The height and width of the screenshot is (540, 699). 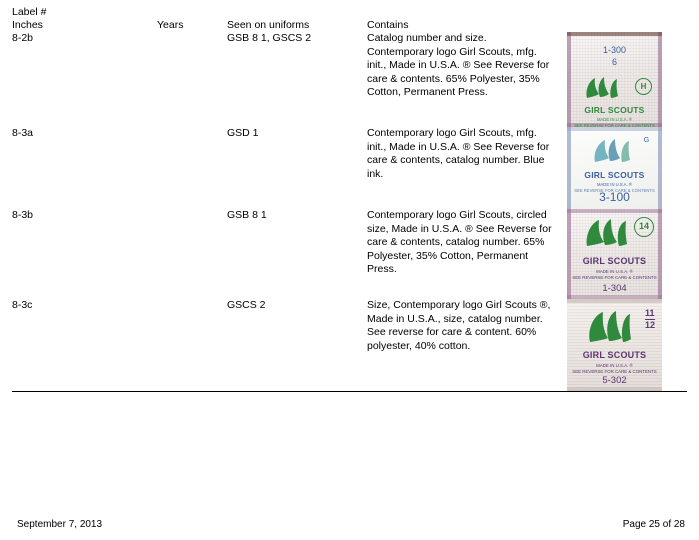 I want to click on column-header-seen-label: Seen on uniforms, so click(x=268, y=25).